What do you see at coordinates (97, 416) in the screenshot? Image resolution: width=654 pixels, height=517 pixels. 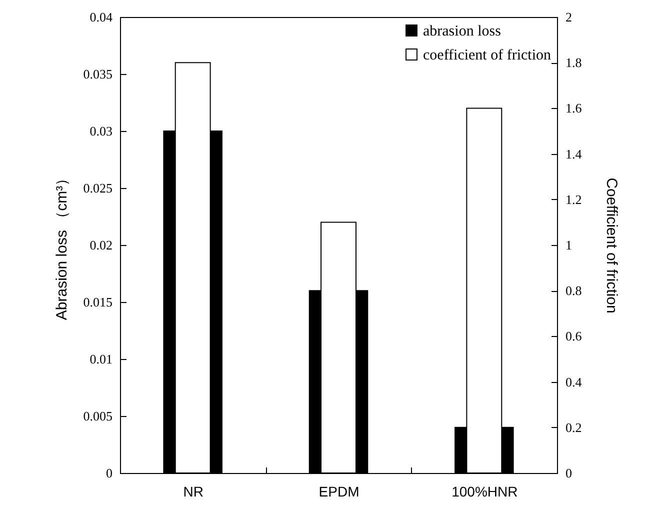 I see `y-tick-label: 0.005` at bounding box center [97, 416].